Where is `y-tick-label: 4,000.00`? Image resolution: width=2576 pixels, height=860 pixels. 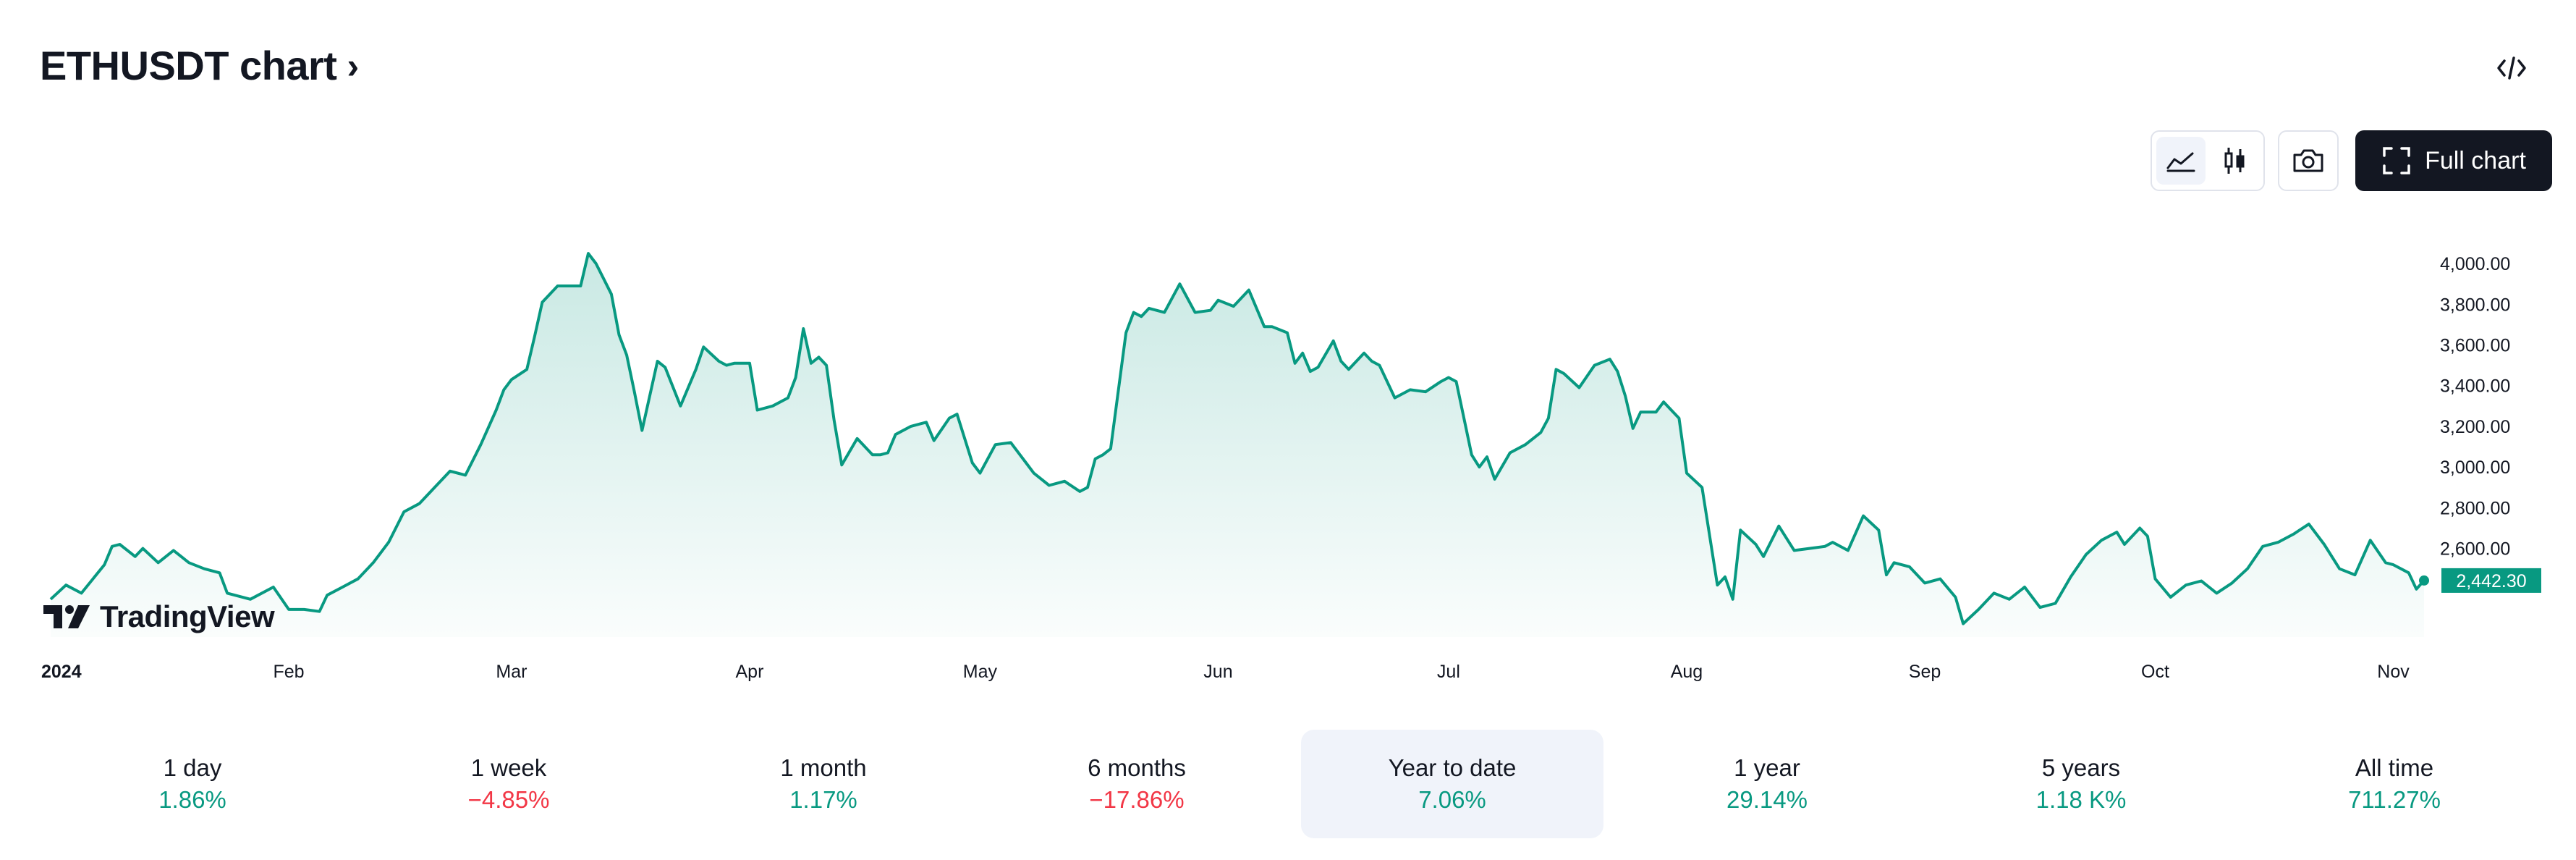 y-tick-label: 4,000.00 is located at coordinates (2475, 264).